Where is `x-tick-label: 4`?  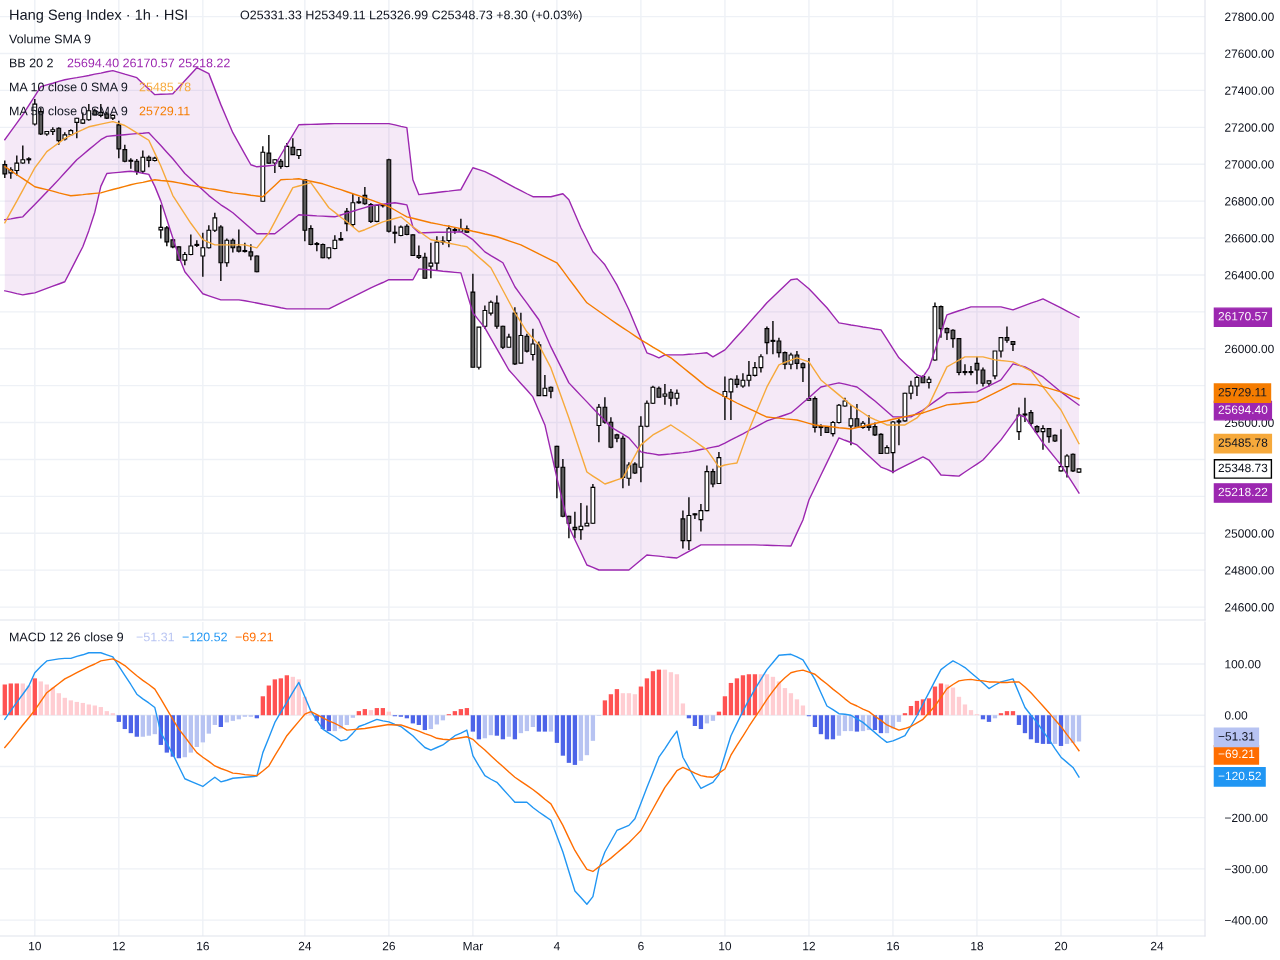 x-tick-label: 4 is located at coordinates (556, 946).